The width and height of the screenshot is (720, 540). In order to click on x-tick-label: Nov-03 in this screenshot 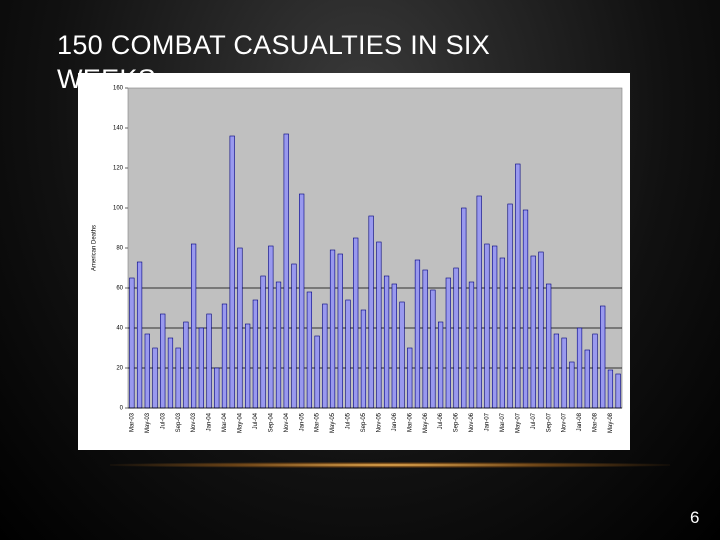, I will do `click(194, 422)`.